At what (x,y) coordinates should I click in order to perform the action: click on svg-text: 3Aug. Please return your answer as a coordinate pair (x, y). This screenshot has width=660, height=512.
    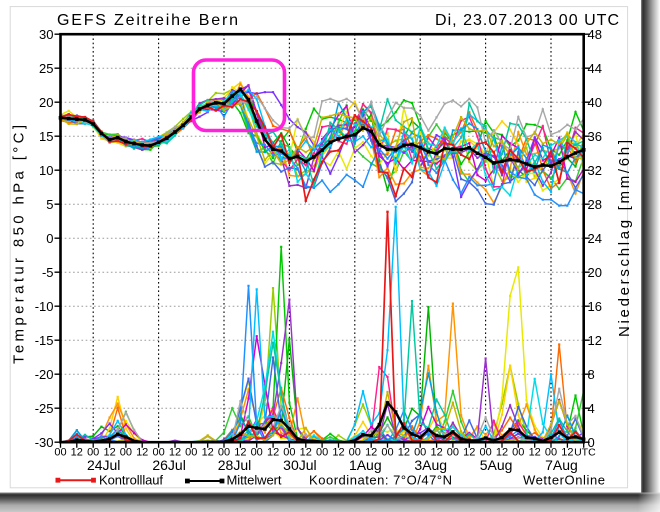
    Looking at the image, I should click on (430, 465).